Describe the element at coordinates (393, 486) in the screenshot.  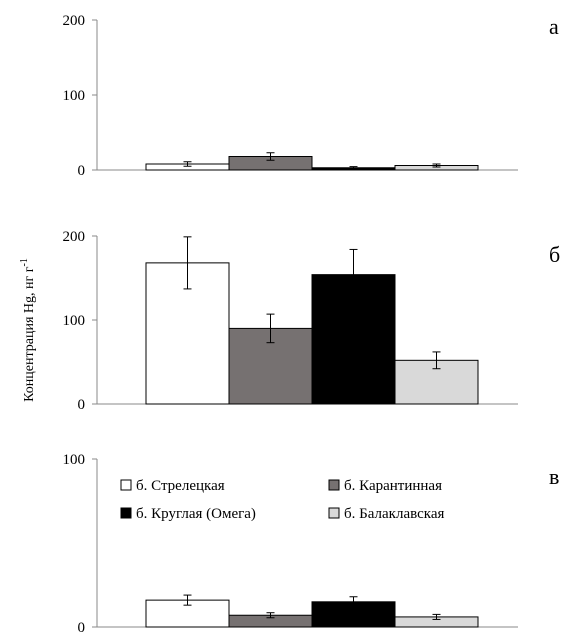
I see `legend-label: б. Карантинная` at that location.